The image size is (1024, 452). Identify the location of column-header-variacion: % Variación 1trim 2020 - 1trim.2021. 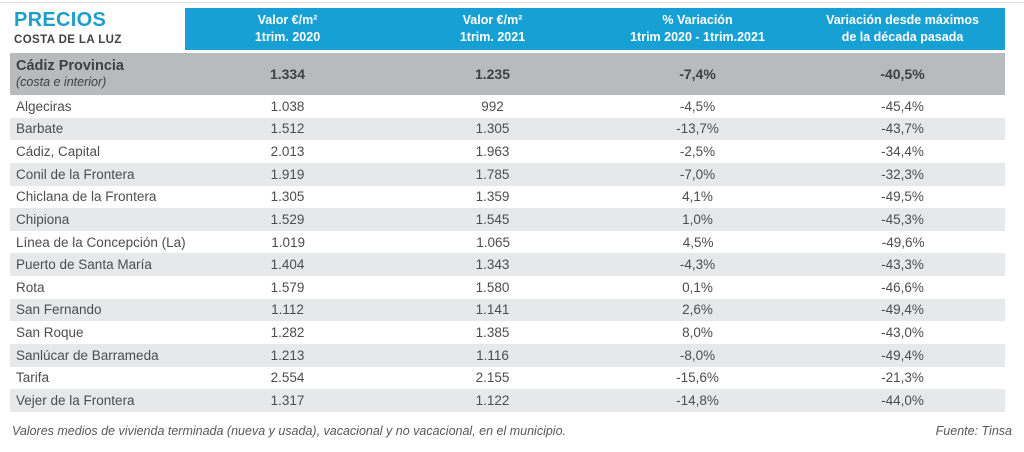
(697, 29).